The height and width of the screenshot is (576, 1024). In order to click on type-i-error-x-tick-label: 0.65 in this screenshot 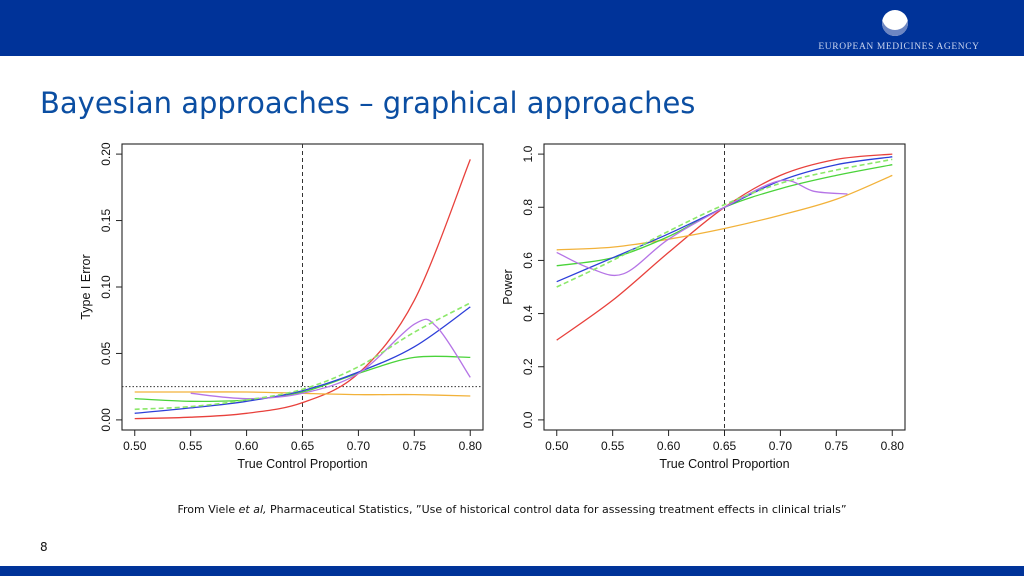, I will do `click(303, 446)`.